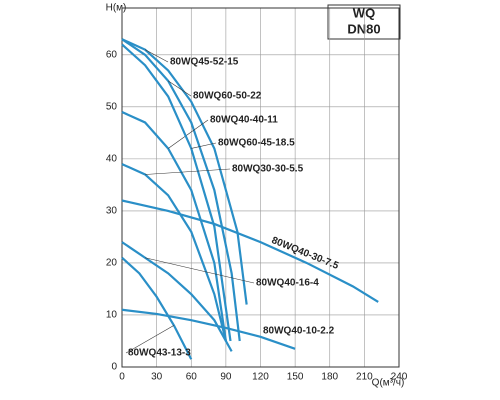 The image size is (500, 400). Describe the element at coordinates (204, 62) in the screenshot. I see `series-label: 80WQ45-52-15` at that location.